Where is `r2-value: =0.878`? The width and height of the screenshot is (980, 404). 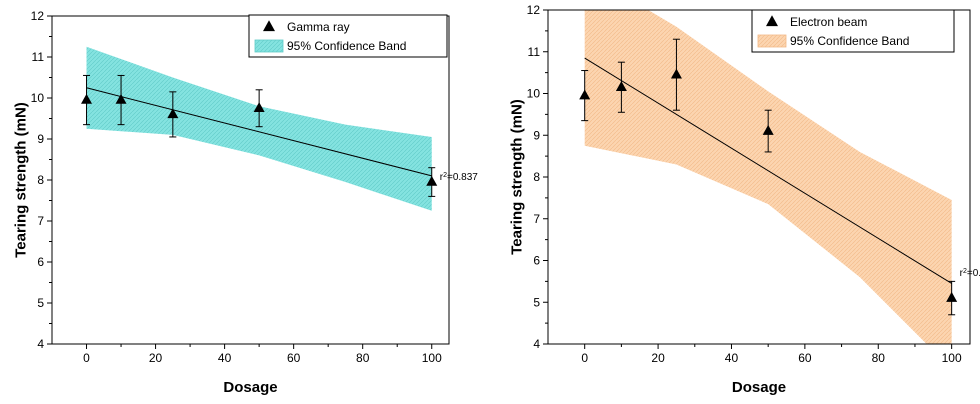
r2-value: =0.878 is located at coordinates (973, 273).